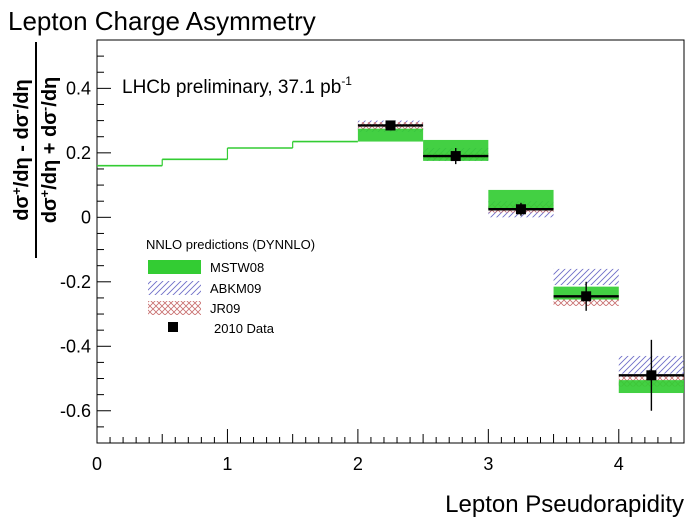  What do you see at coordinates (227, 153) in the screenshot?
I see `mstw-curve` at bounding box center [227, 153].